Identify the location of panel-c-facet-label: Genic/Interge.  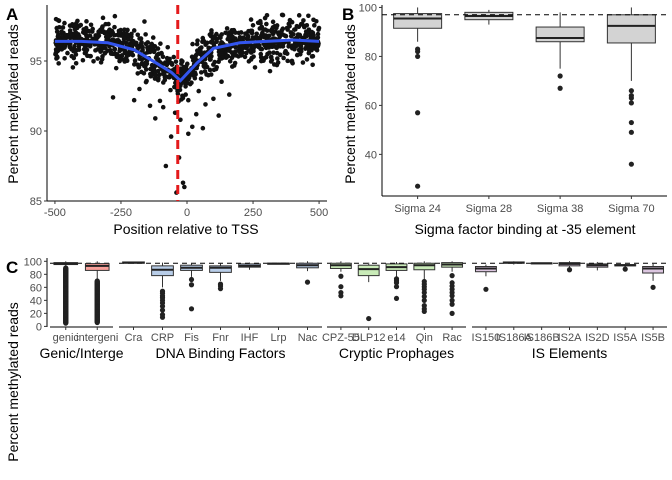
(81, 353).